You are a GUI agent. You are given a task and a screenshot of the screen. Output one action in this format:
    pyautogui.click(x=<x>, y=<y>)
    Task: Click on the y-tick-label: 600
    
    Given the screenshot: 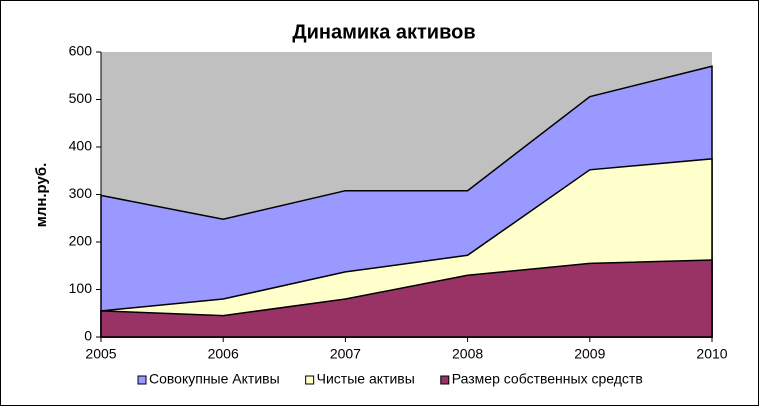 What is the action you would take?
    pyautogui.click(x=81, y=51)
    